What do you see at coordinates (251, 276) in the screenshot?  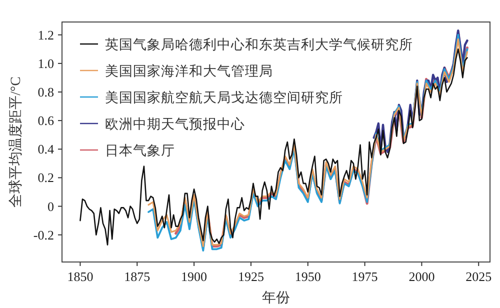 I see `x-tick-label: 1925` at bounding box center [251, 276].